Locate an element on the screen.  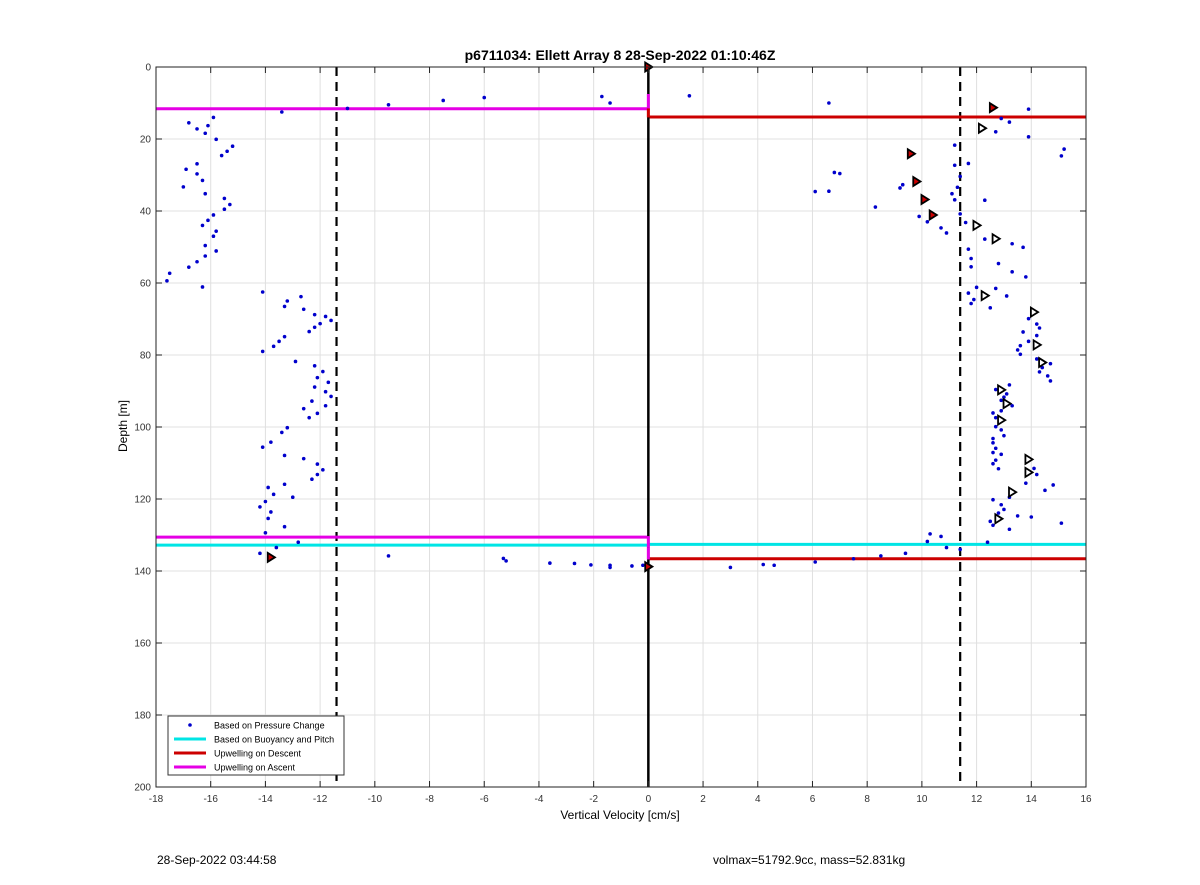
x-tick-label: -4 is located at coordinates (538, 799).